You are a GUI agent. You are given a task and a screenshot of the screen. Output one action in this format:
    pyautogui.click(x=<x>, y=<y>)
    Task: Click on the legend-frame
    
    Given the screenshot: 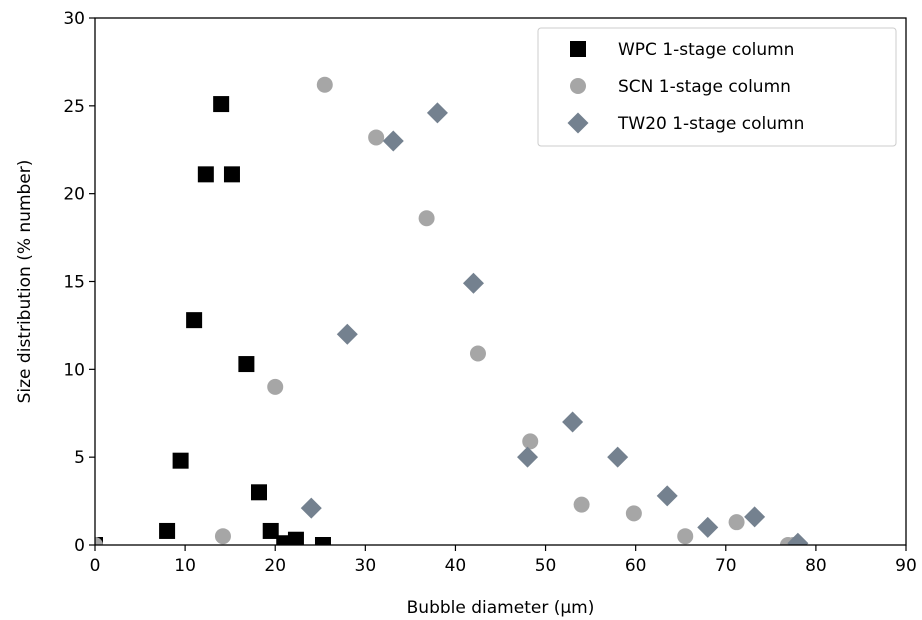 What is the action you would take?
    pyautogui.click(x=717, y=87)
    